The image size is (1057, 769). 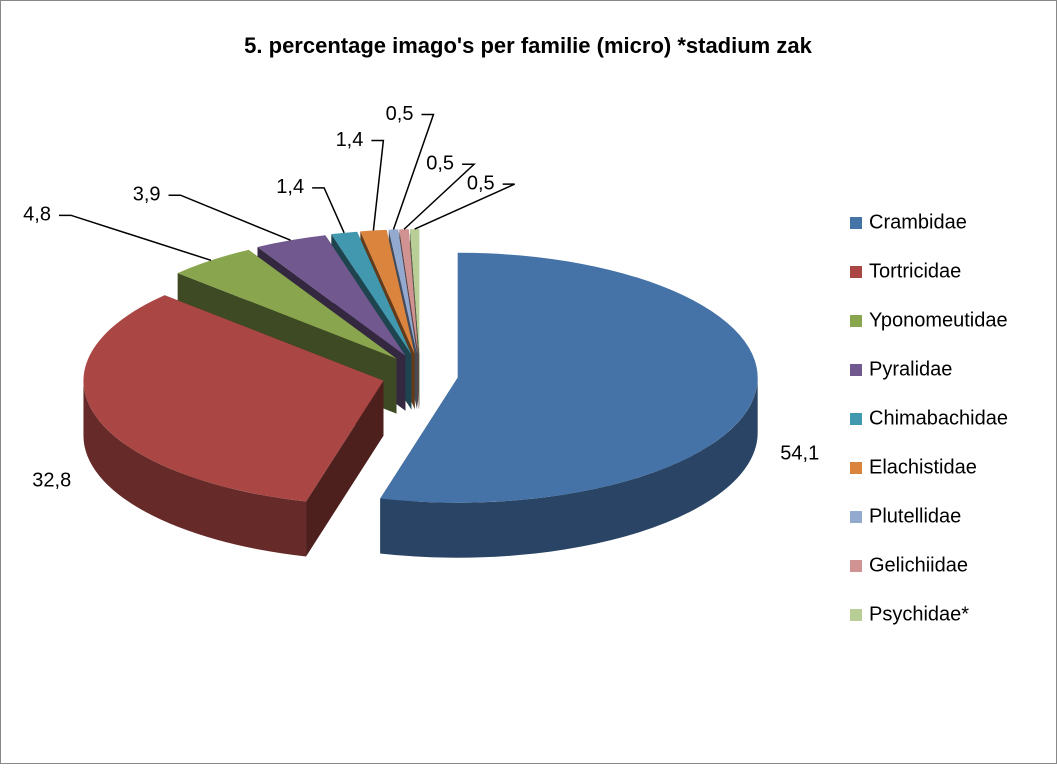 What do you see at coordinates (938, 418) in the screenshot?
I see `legend-label: Chimabachidae` at bounding box center [938, 418].